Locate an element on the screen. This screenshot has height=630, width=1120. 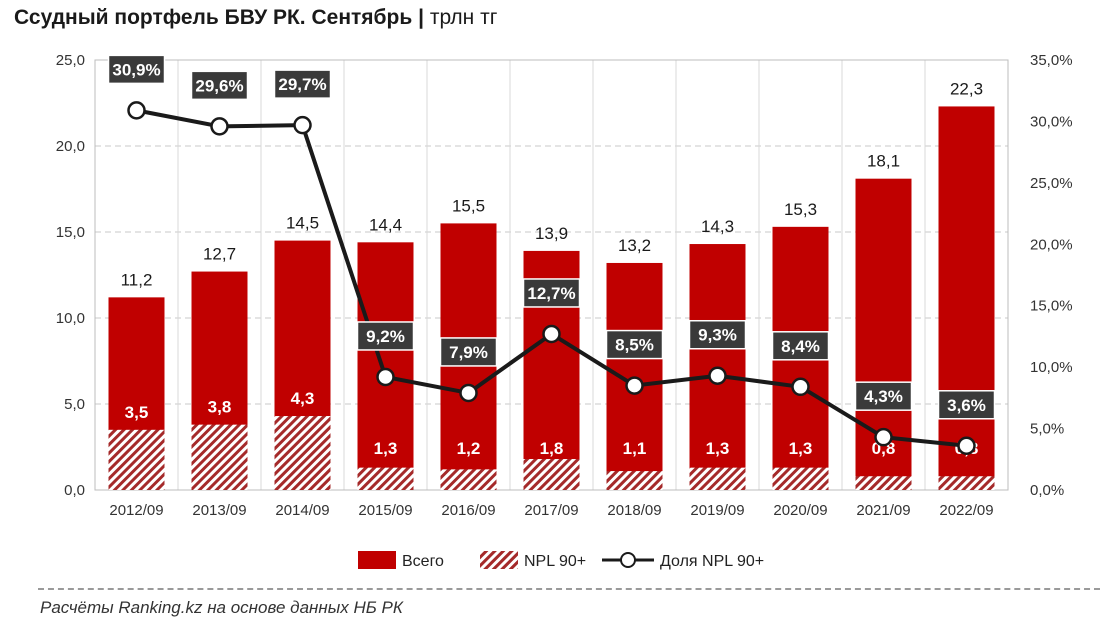
x-tick-label: 2015/09 is located at coordinates (385, 510).